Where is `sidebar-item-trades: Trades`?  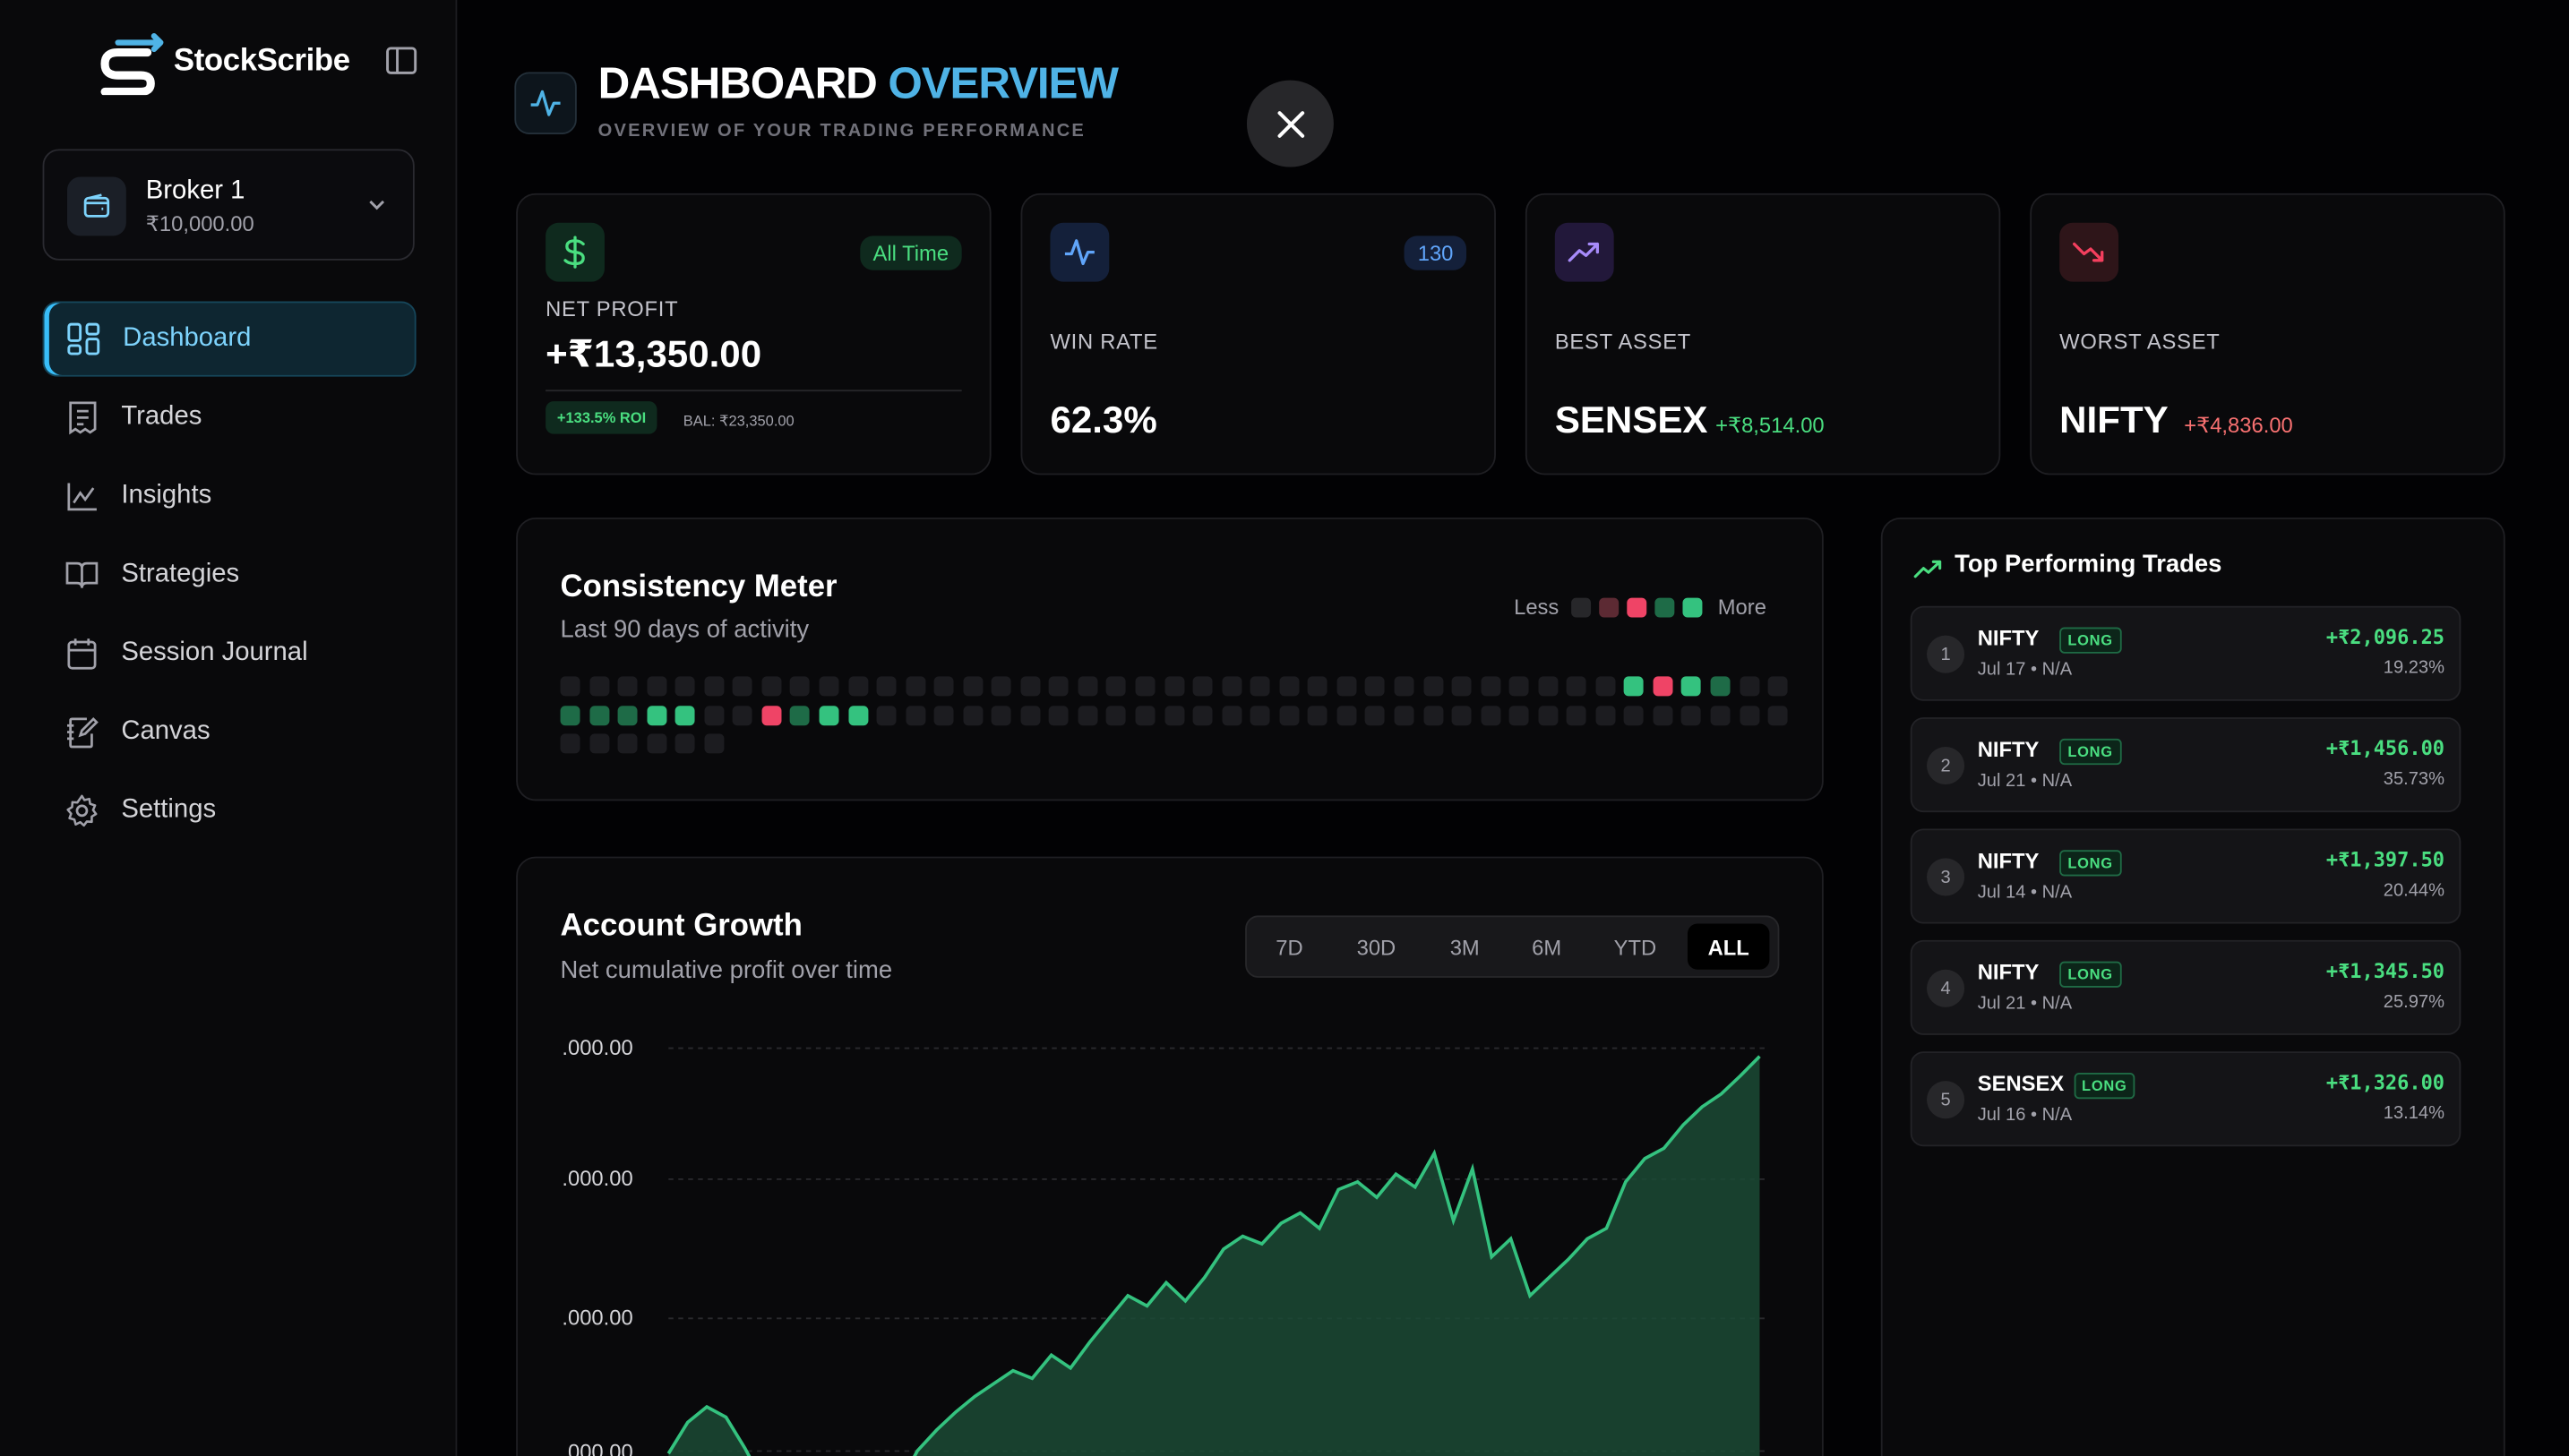
sidebar-item-trades: Trades is located at coordinates (230, 417).